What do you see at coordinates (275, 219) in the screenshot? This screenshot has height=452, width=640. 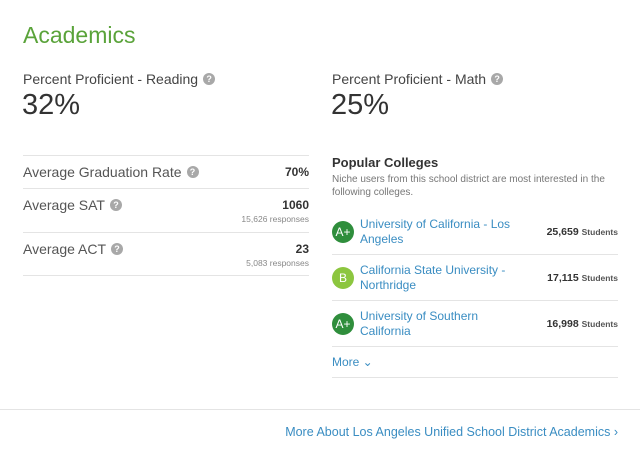 I see `sat-responses: 15,626 responses` at bounding box center [275, 219].